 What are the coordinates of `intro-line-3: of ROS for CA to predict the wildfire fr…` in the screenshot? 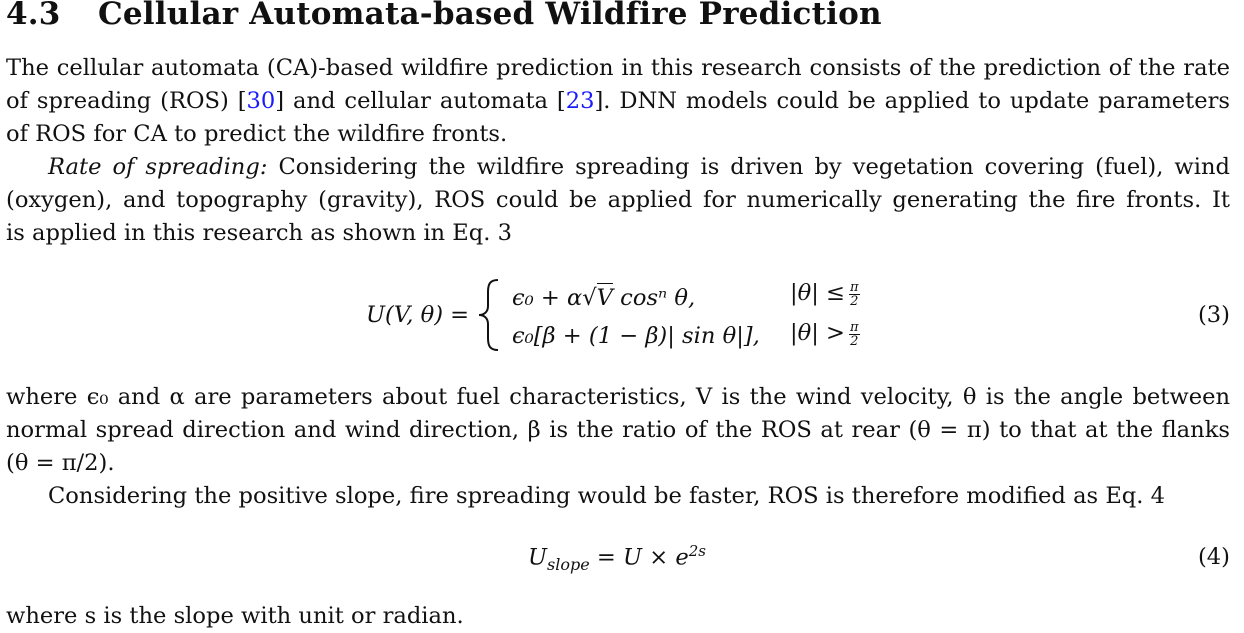 It's located at (257, 134).